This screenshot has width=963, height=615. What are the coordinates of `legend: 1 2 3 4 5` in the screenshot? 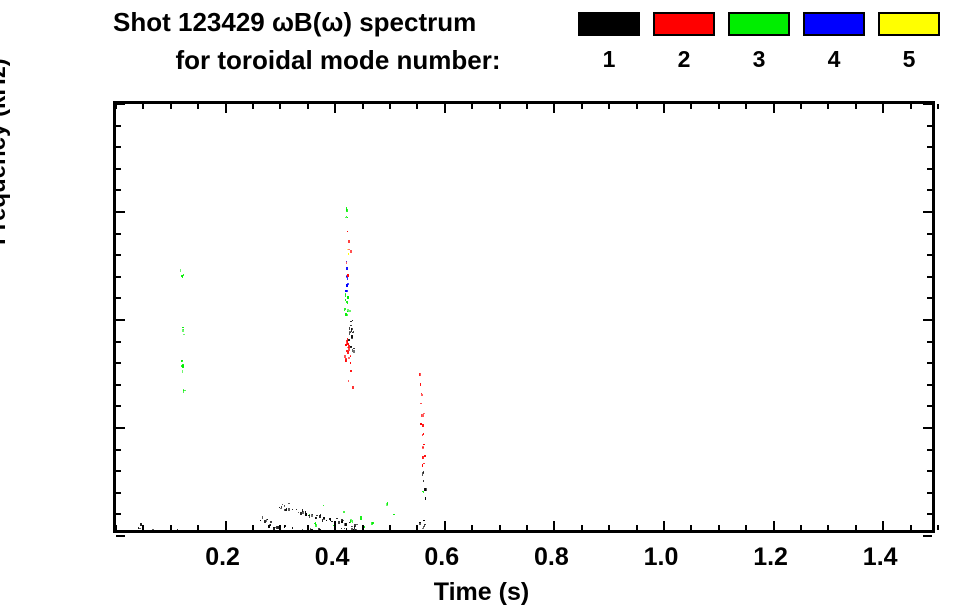 It's located at (763, 48).